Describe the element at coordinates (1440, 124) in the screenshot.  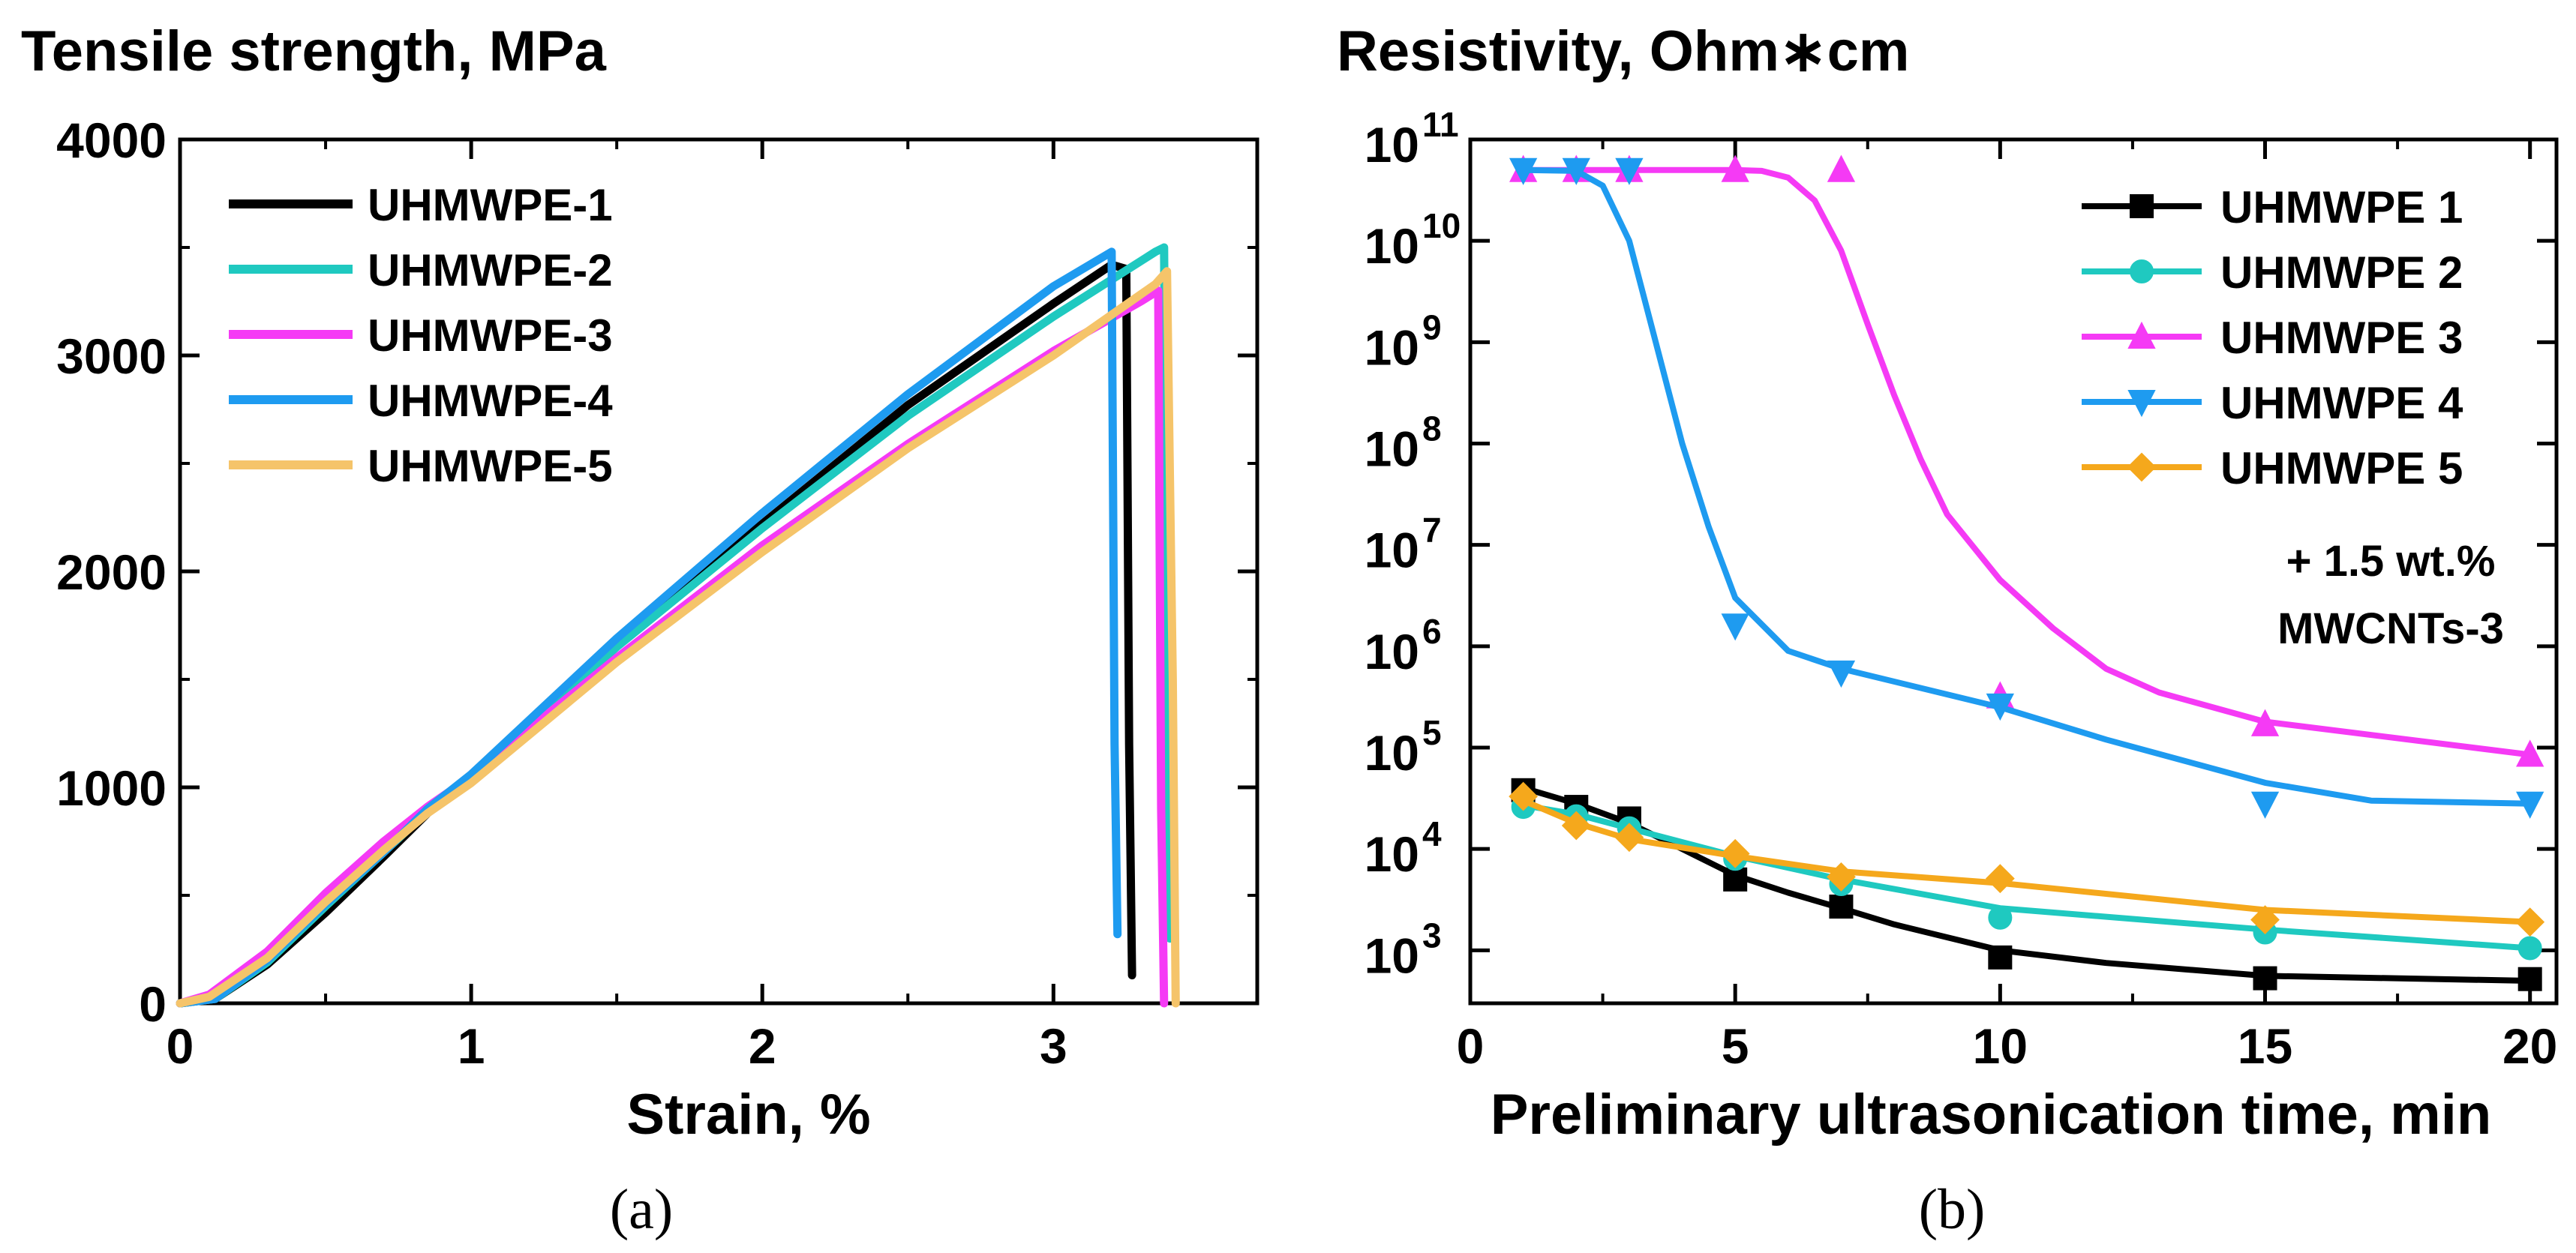
I see `y-tick-exponent: 11` at that location.